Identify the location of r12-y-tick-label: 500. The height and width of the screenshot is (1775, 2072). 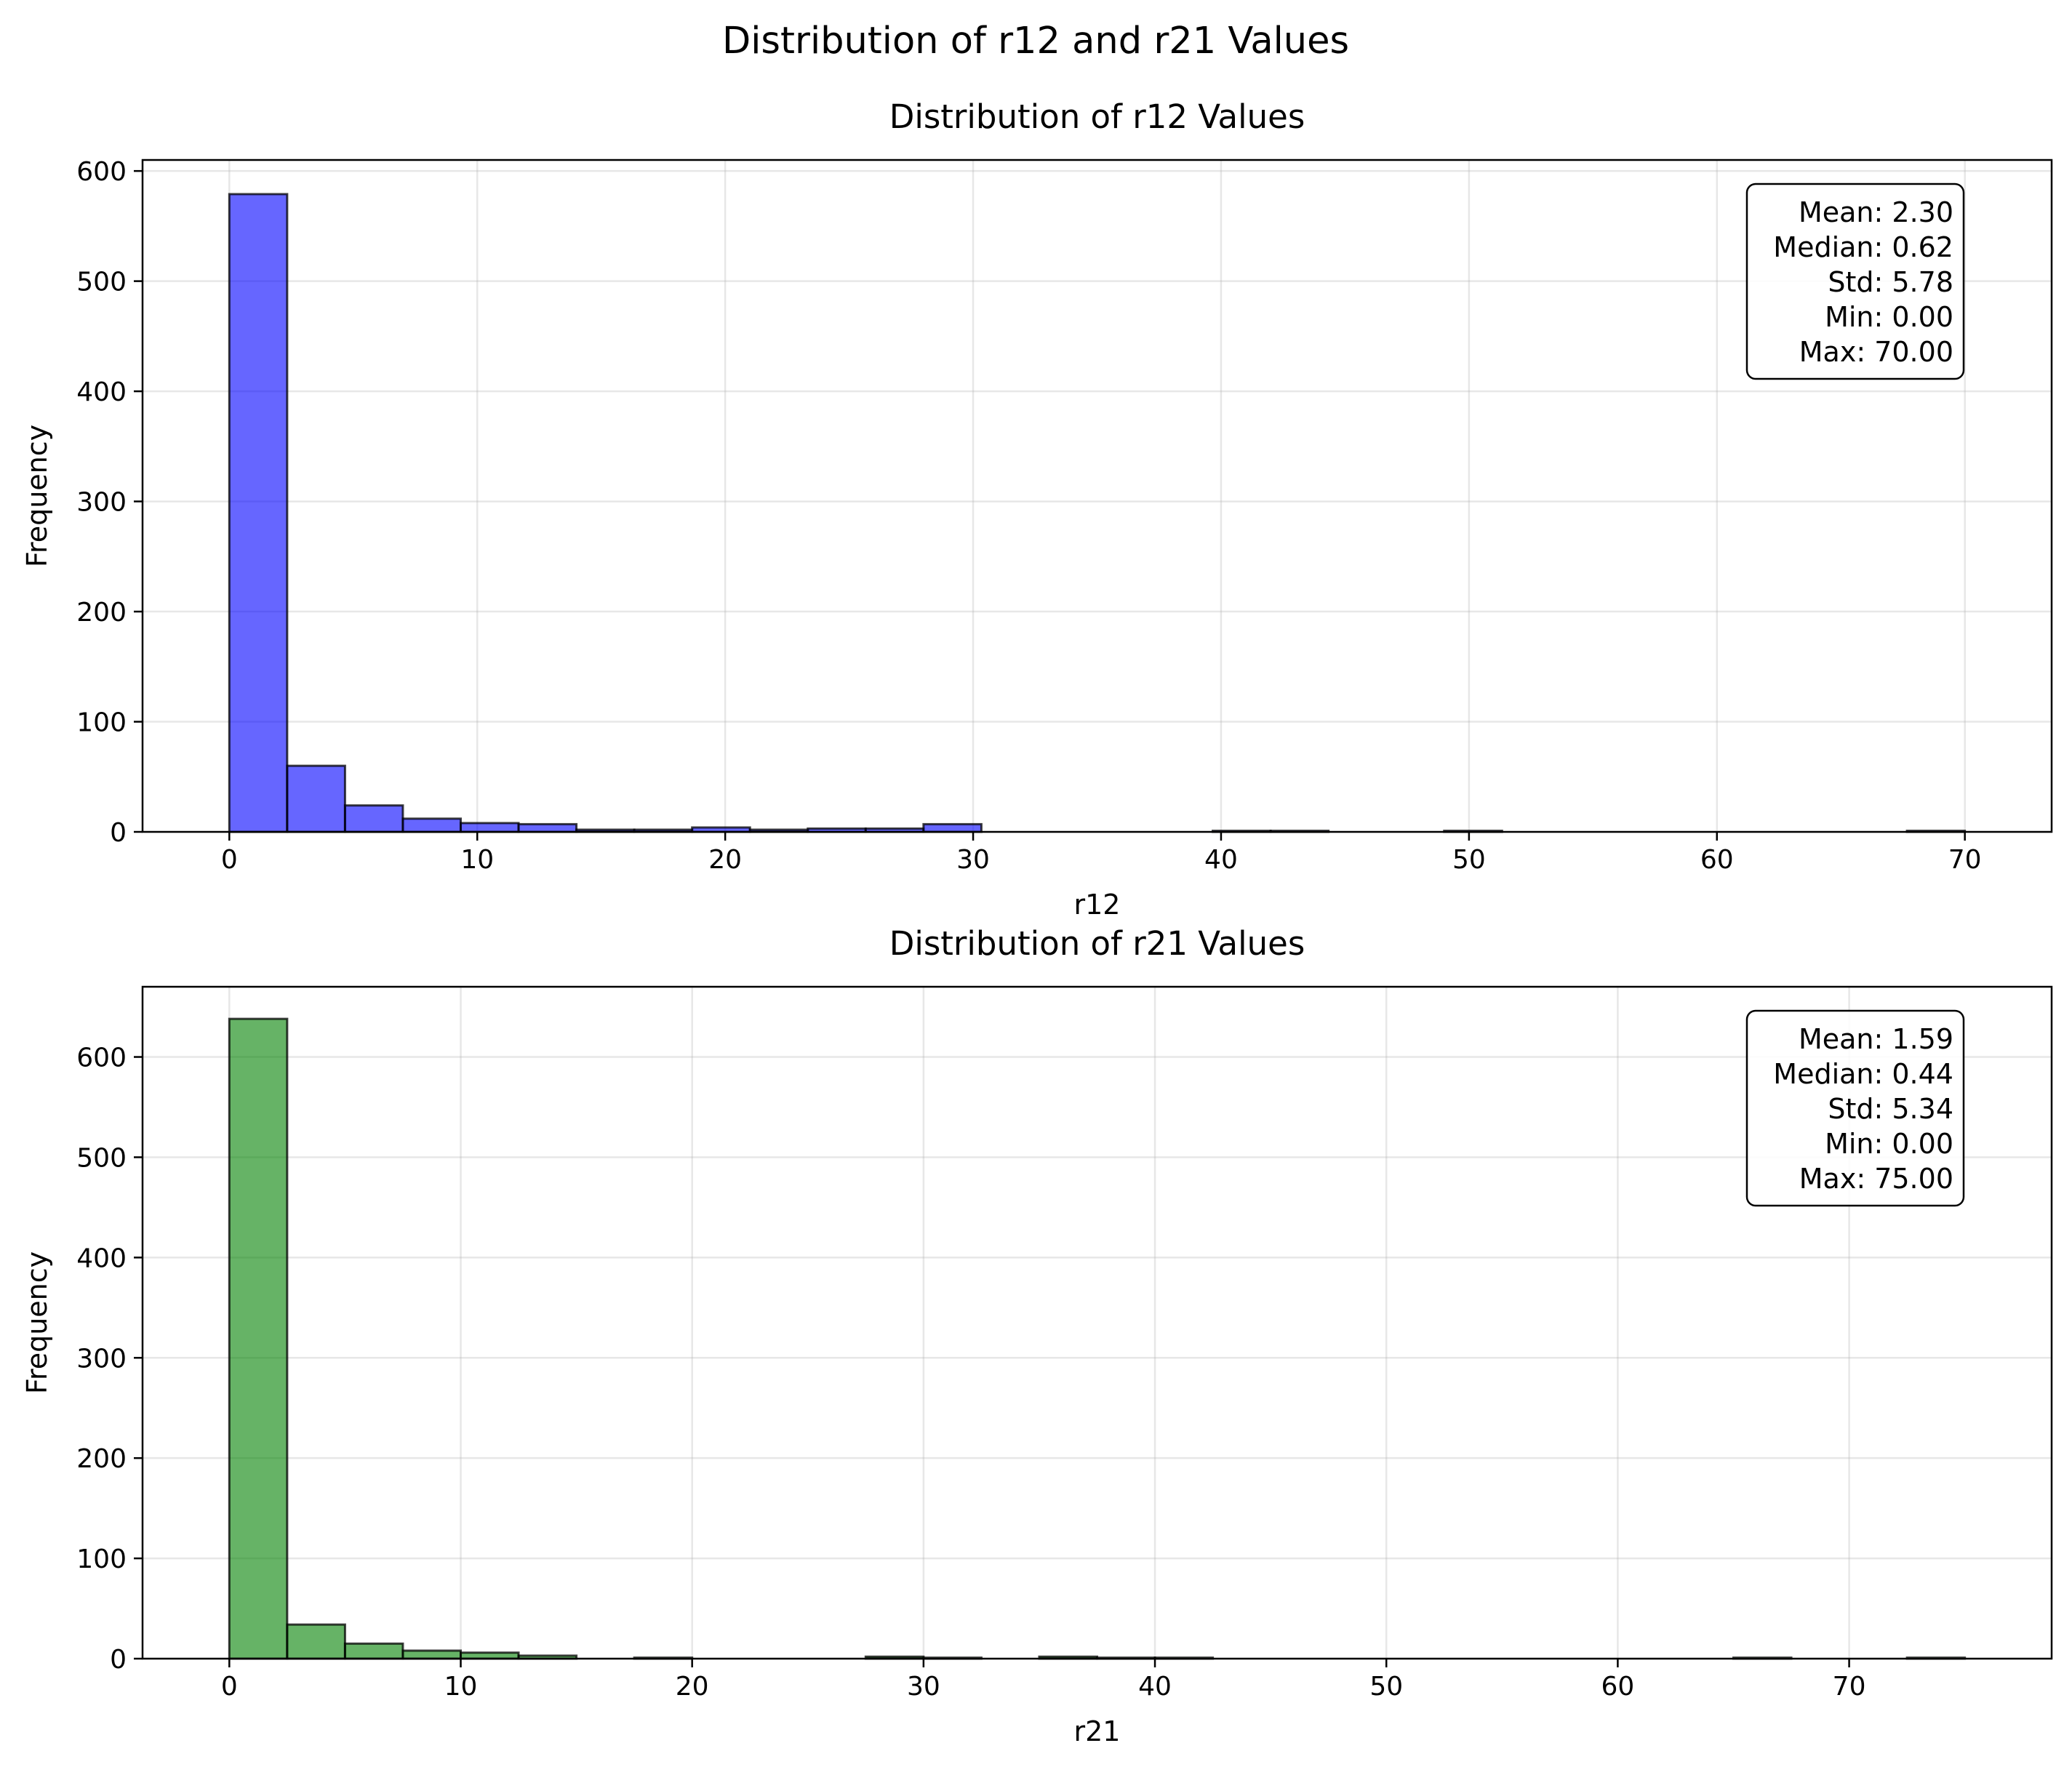
(101, 282).